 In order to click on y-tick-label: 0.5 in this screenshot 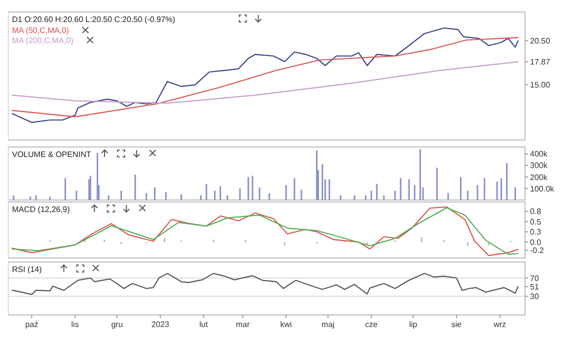, I will do `click(536, 221)`.